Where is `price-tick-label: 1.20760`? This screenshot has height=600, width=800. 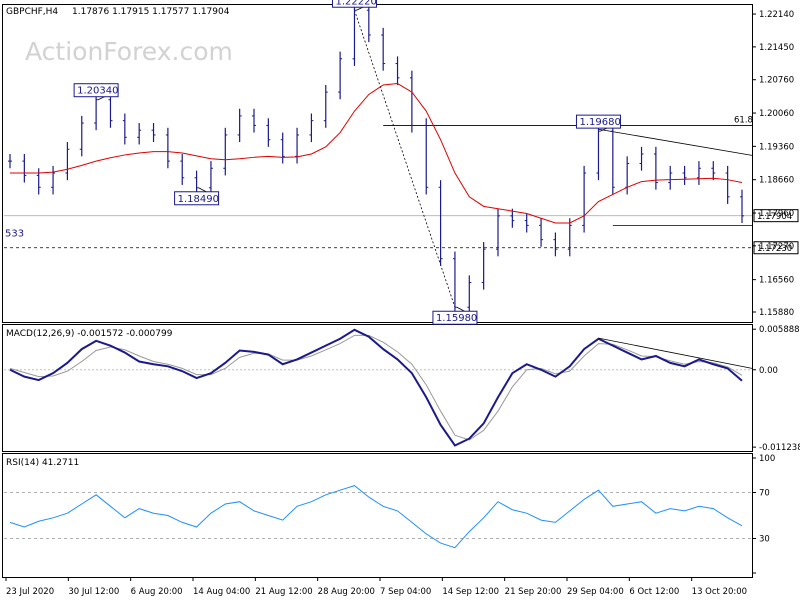
price-tick-label: 1.20760 is located at coordinates (776, 81).